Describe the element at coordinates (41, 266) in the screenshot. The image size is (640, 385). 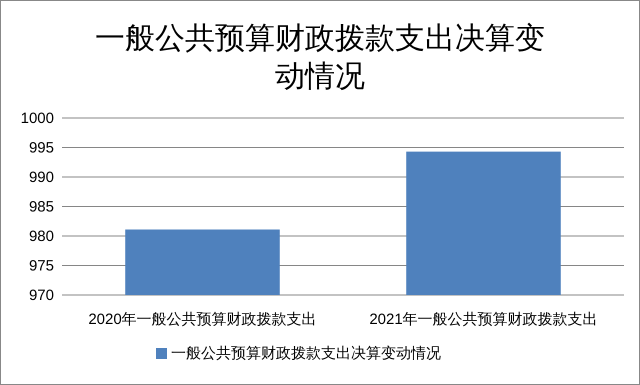
I see `y-tick-label: 975` at that location.